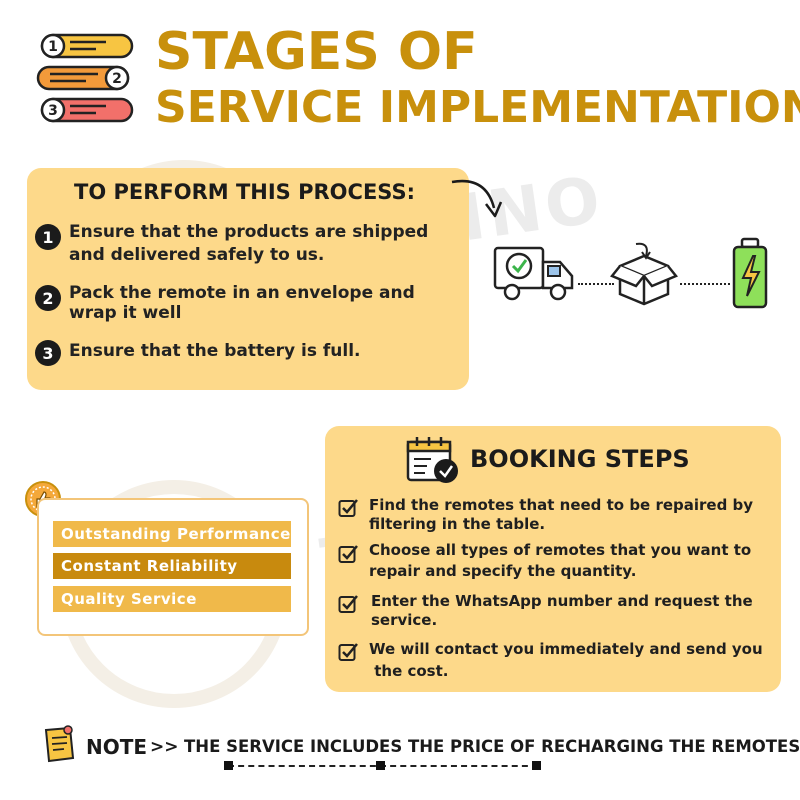  What do you see at coordinates (409, 671) in the screenshot?
I see `booking-step-4-line-2: the cost.` at bounding box center [409, 671].